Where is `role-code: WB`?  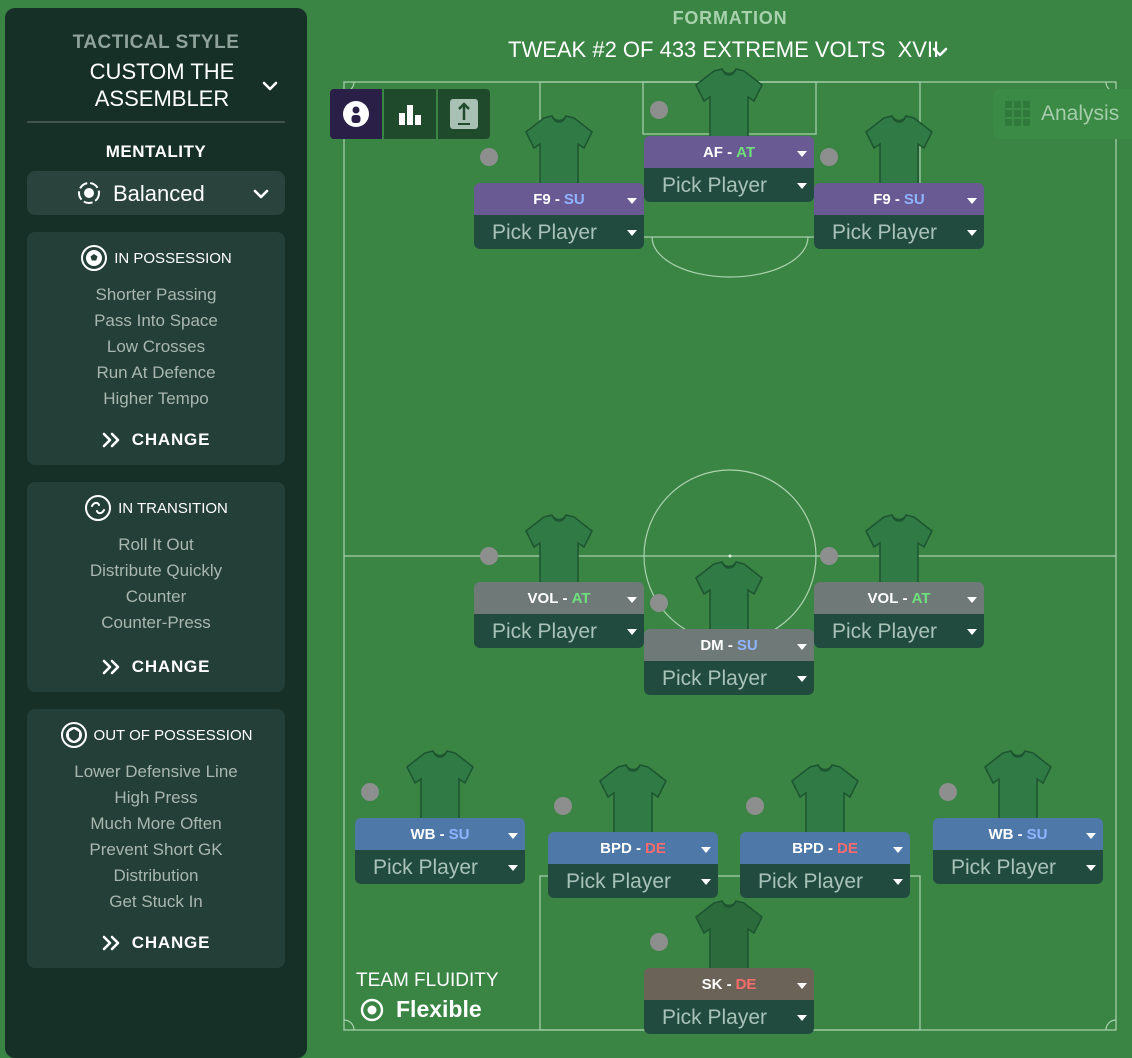
role-code: WB is located at coordinates (1001, 834).